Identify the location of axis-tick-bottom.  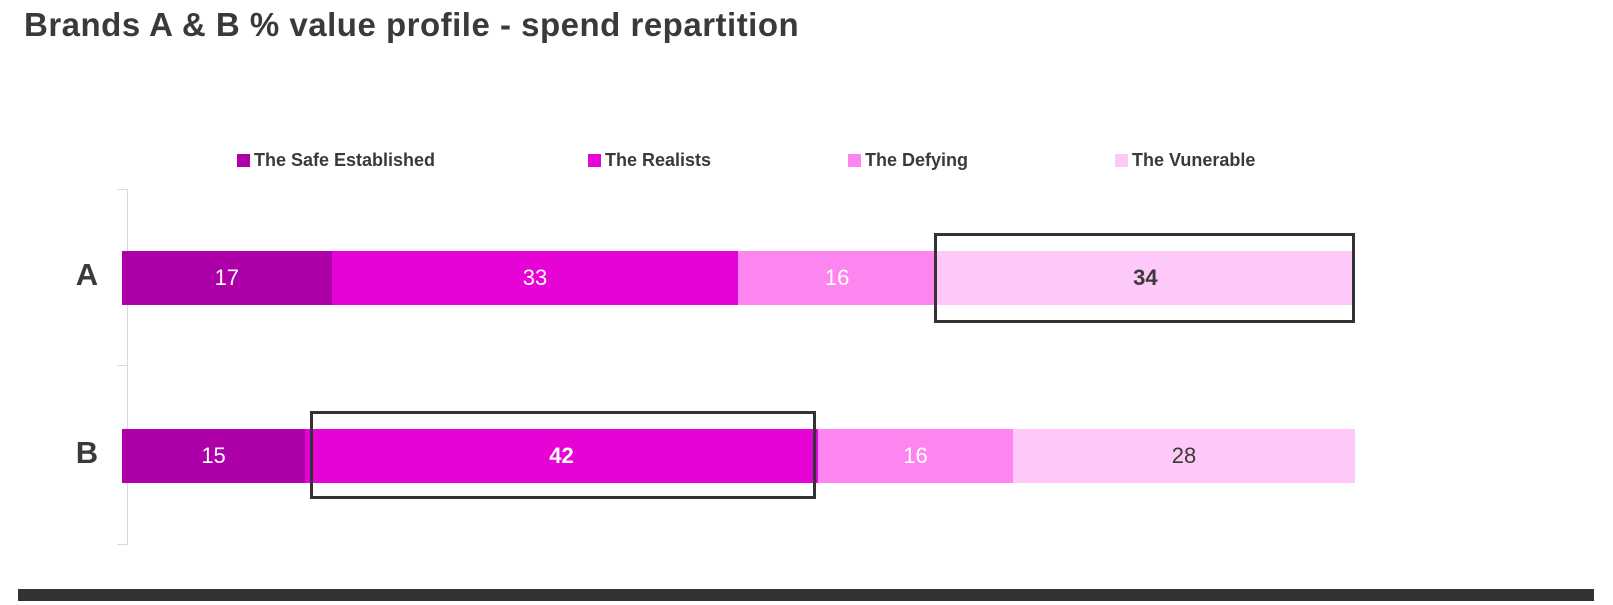
(122, 544).